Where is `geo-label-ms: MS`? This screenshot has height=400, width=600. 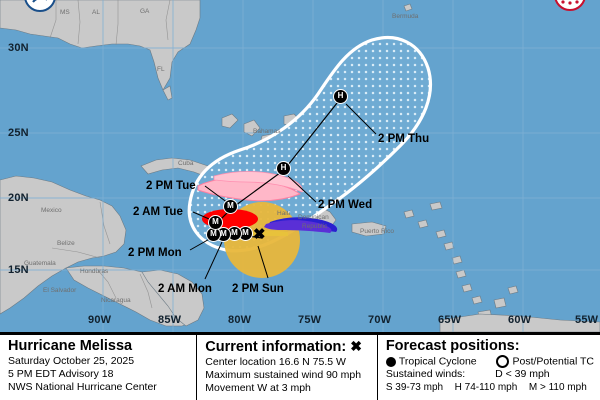 geo-label-ms: MS is located at coordinates (65, 12).